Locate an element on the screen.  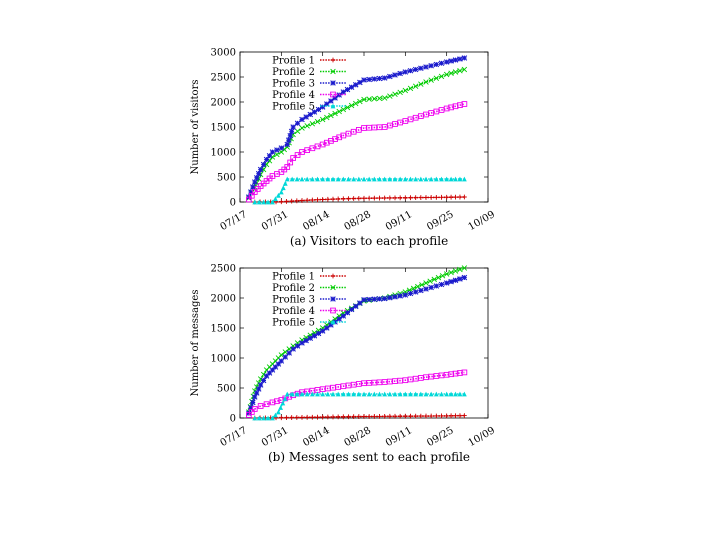
y-tick-label: 2000 is located at coordinates (223, 299).